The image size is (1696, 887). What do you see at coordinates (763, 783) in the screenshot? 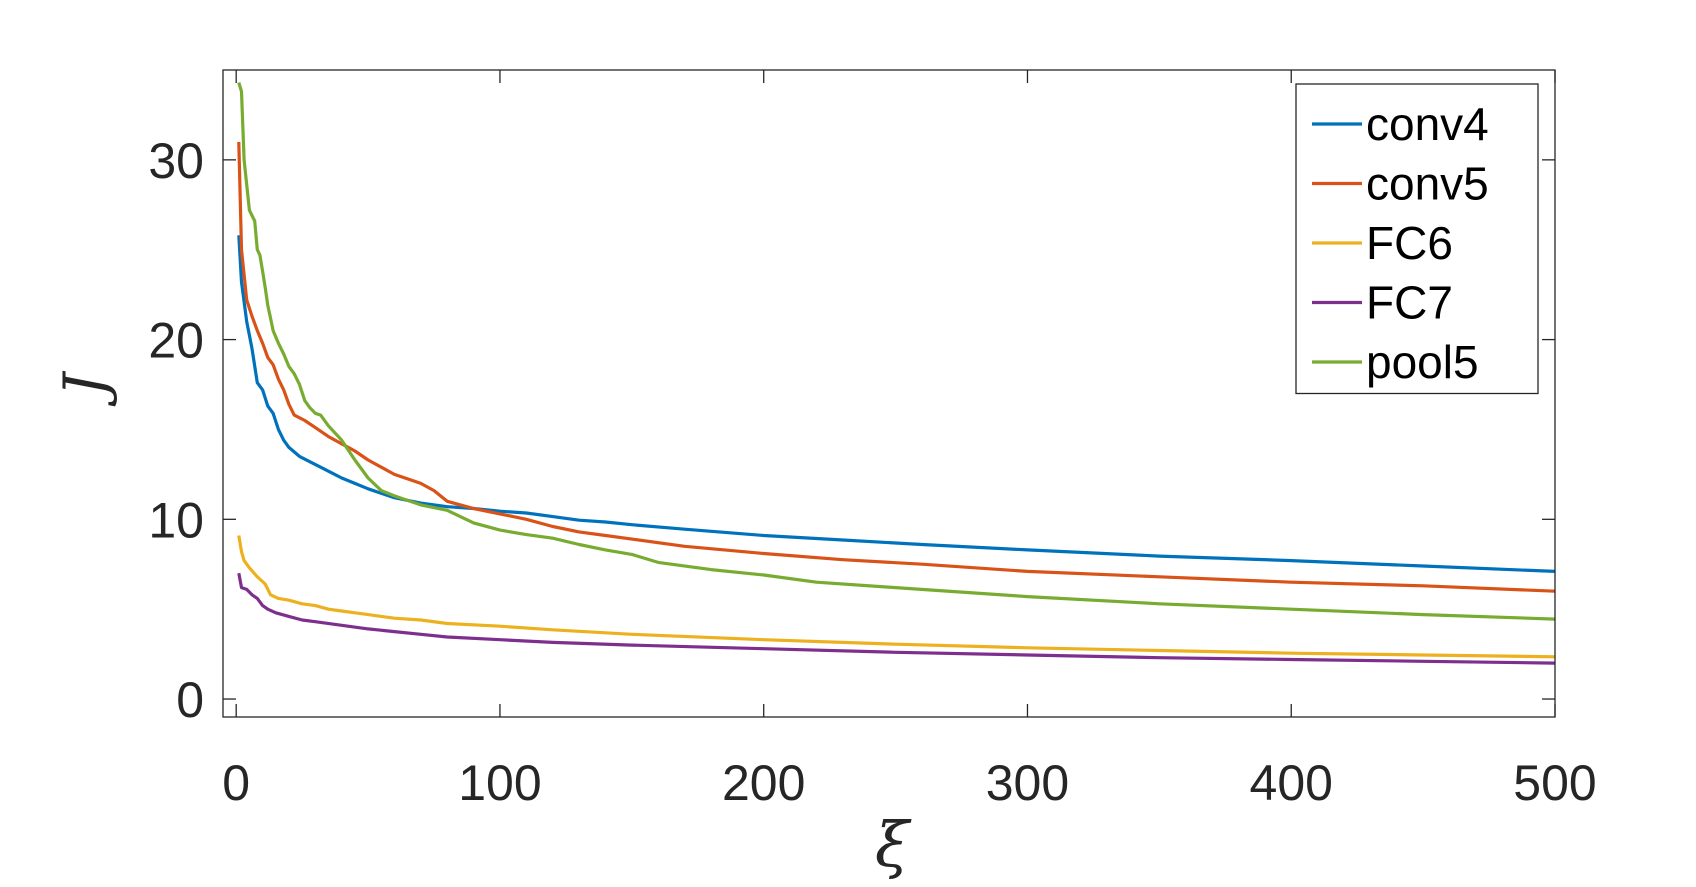
I see `x-tick-label: 200` at bounding box center [763, 783].